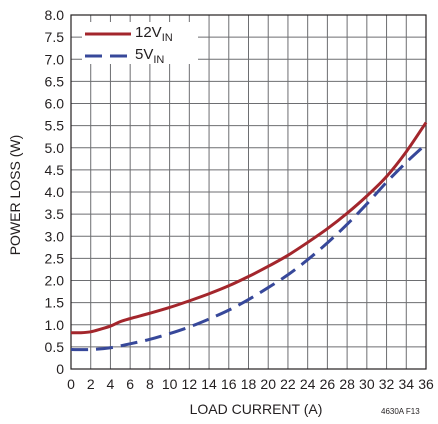 This screenshot has width=438, height=424. Describe the element at coordinates (308, 384) in the screenshot. I see `x-tick-label-12: 24` at that location.